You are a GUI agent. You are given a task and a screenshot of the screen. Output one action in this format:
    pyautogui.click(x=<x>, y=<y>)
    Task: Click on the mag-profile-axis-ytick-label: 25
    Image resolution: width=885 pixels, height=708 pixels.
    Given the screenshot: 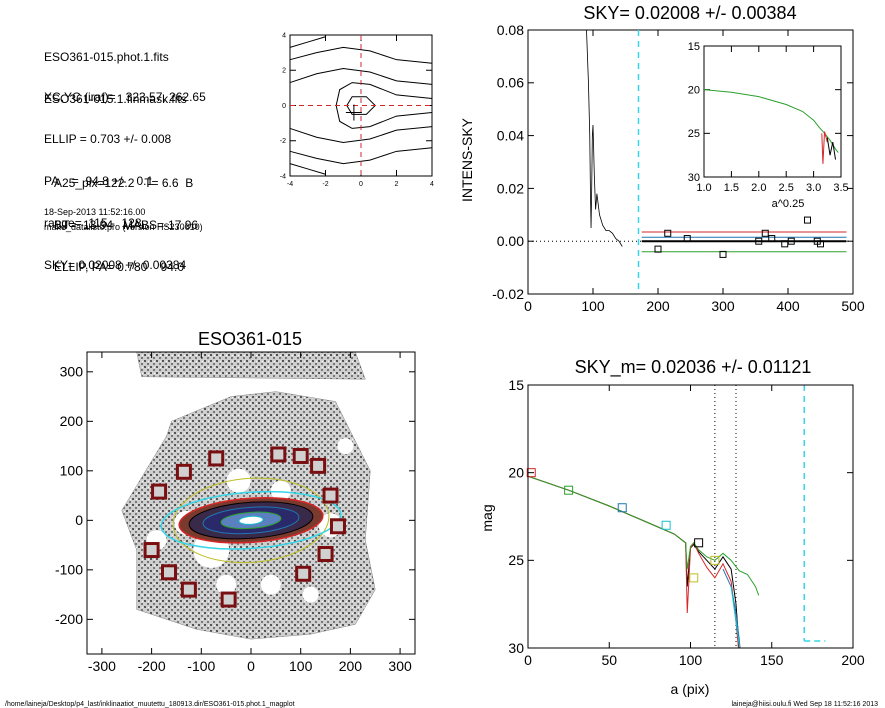 What is the action you would take?
    pyautogui.click(x=516, y=560)
    